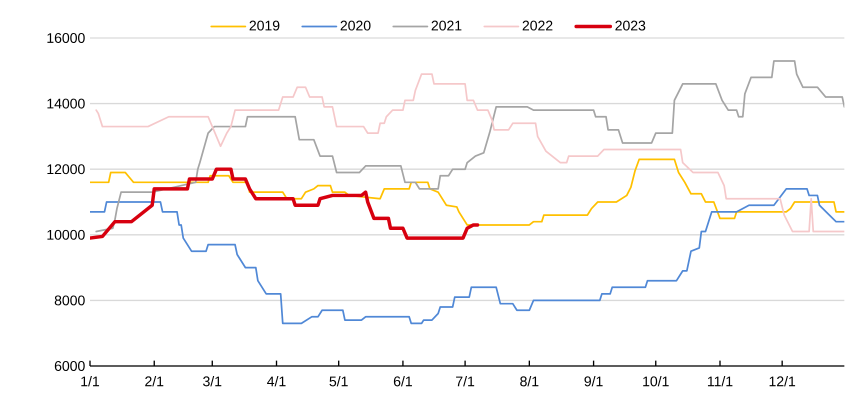  I want to click on legend-label: 2019, so click(265, 25).